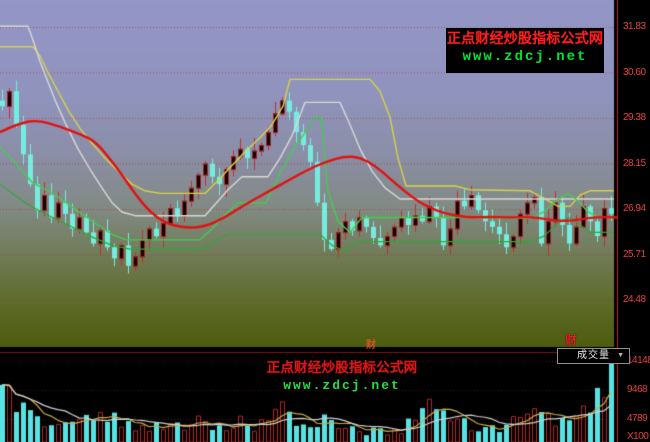 This screenshot has height=442, width=650. Describe the element at coordinates (620, 355) in the screenshot. I see `chevron-down-icon: ▼` at that location.